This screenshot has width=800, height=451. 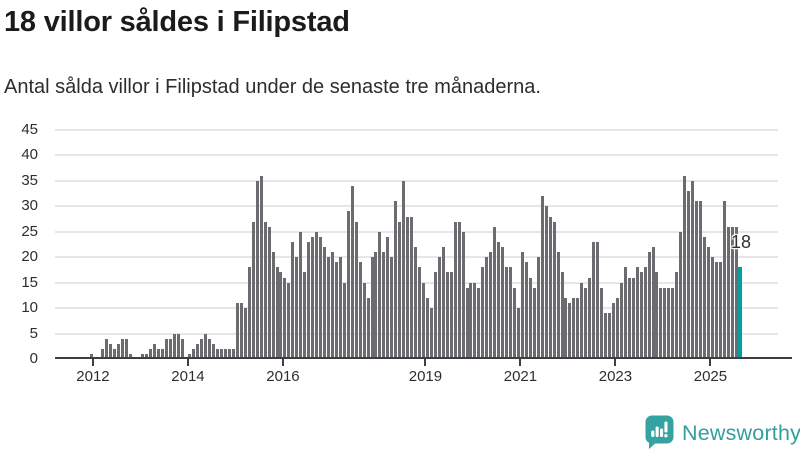 What do you see at coordinates (29, 206) in the screenshot?
I see `y-tick-label: 30` at bounding box center [29, 206].